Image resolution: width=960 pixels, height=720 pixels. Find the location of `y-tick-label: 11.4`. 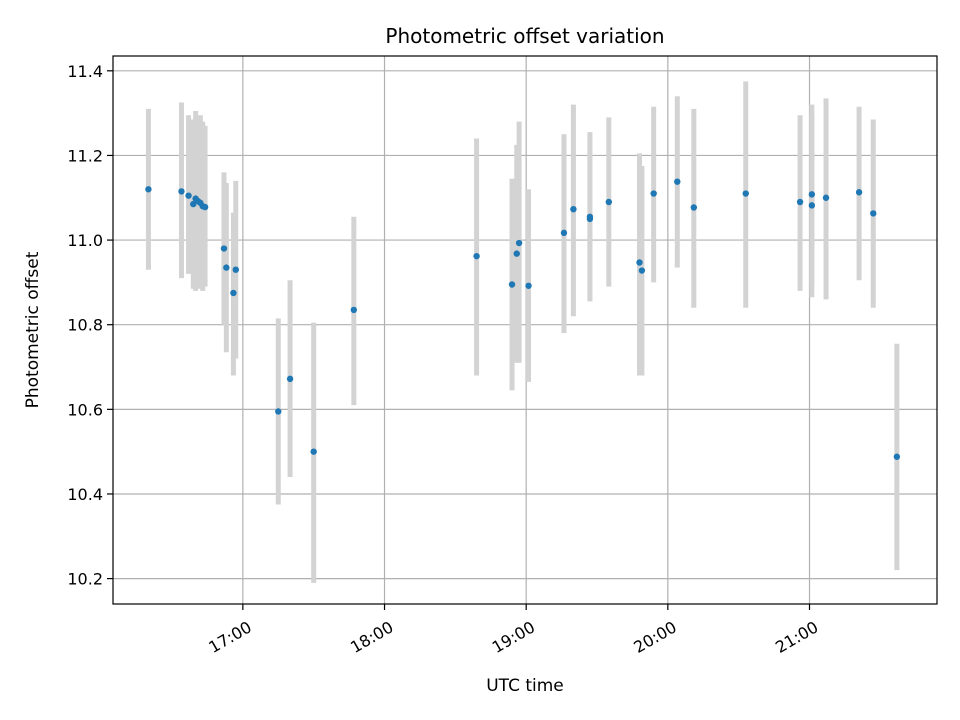

y-tick-label: 11.4 is located at coordinates (85, 71).